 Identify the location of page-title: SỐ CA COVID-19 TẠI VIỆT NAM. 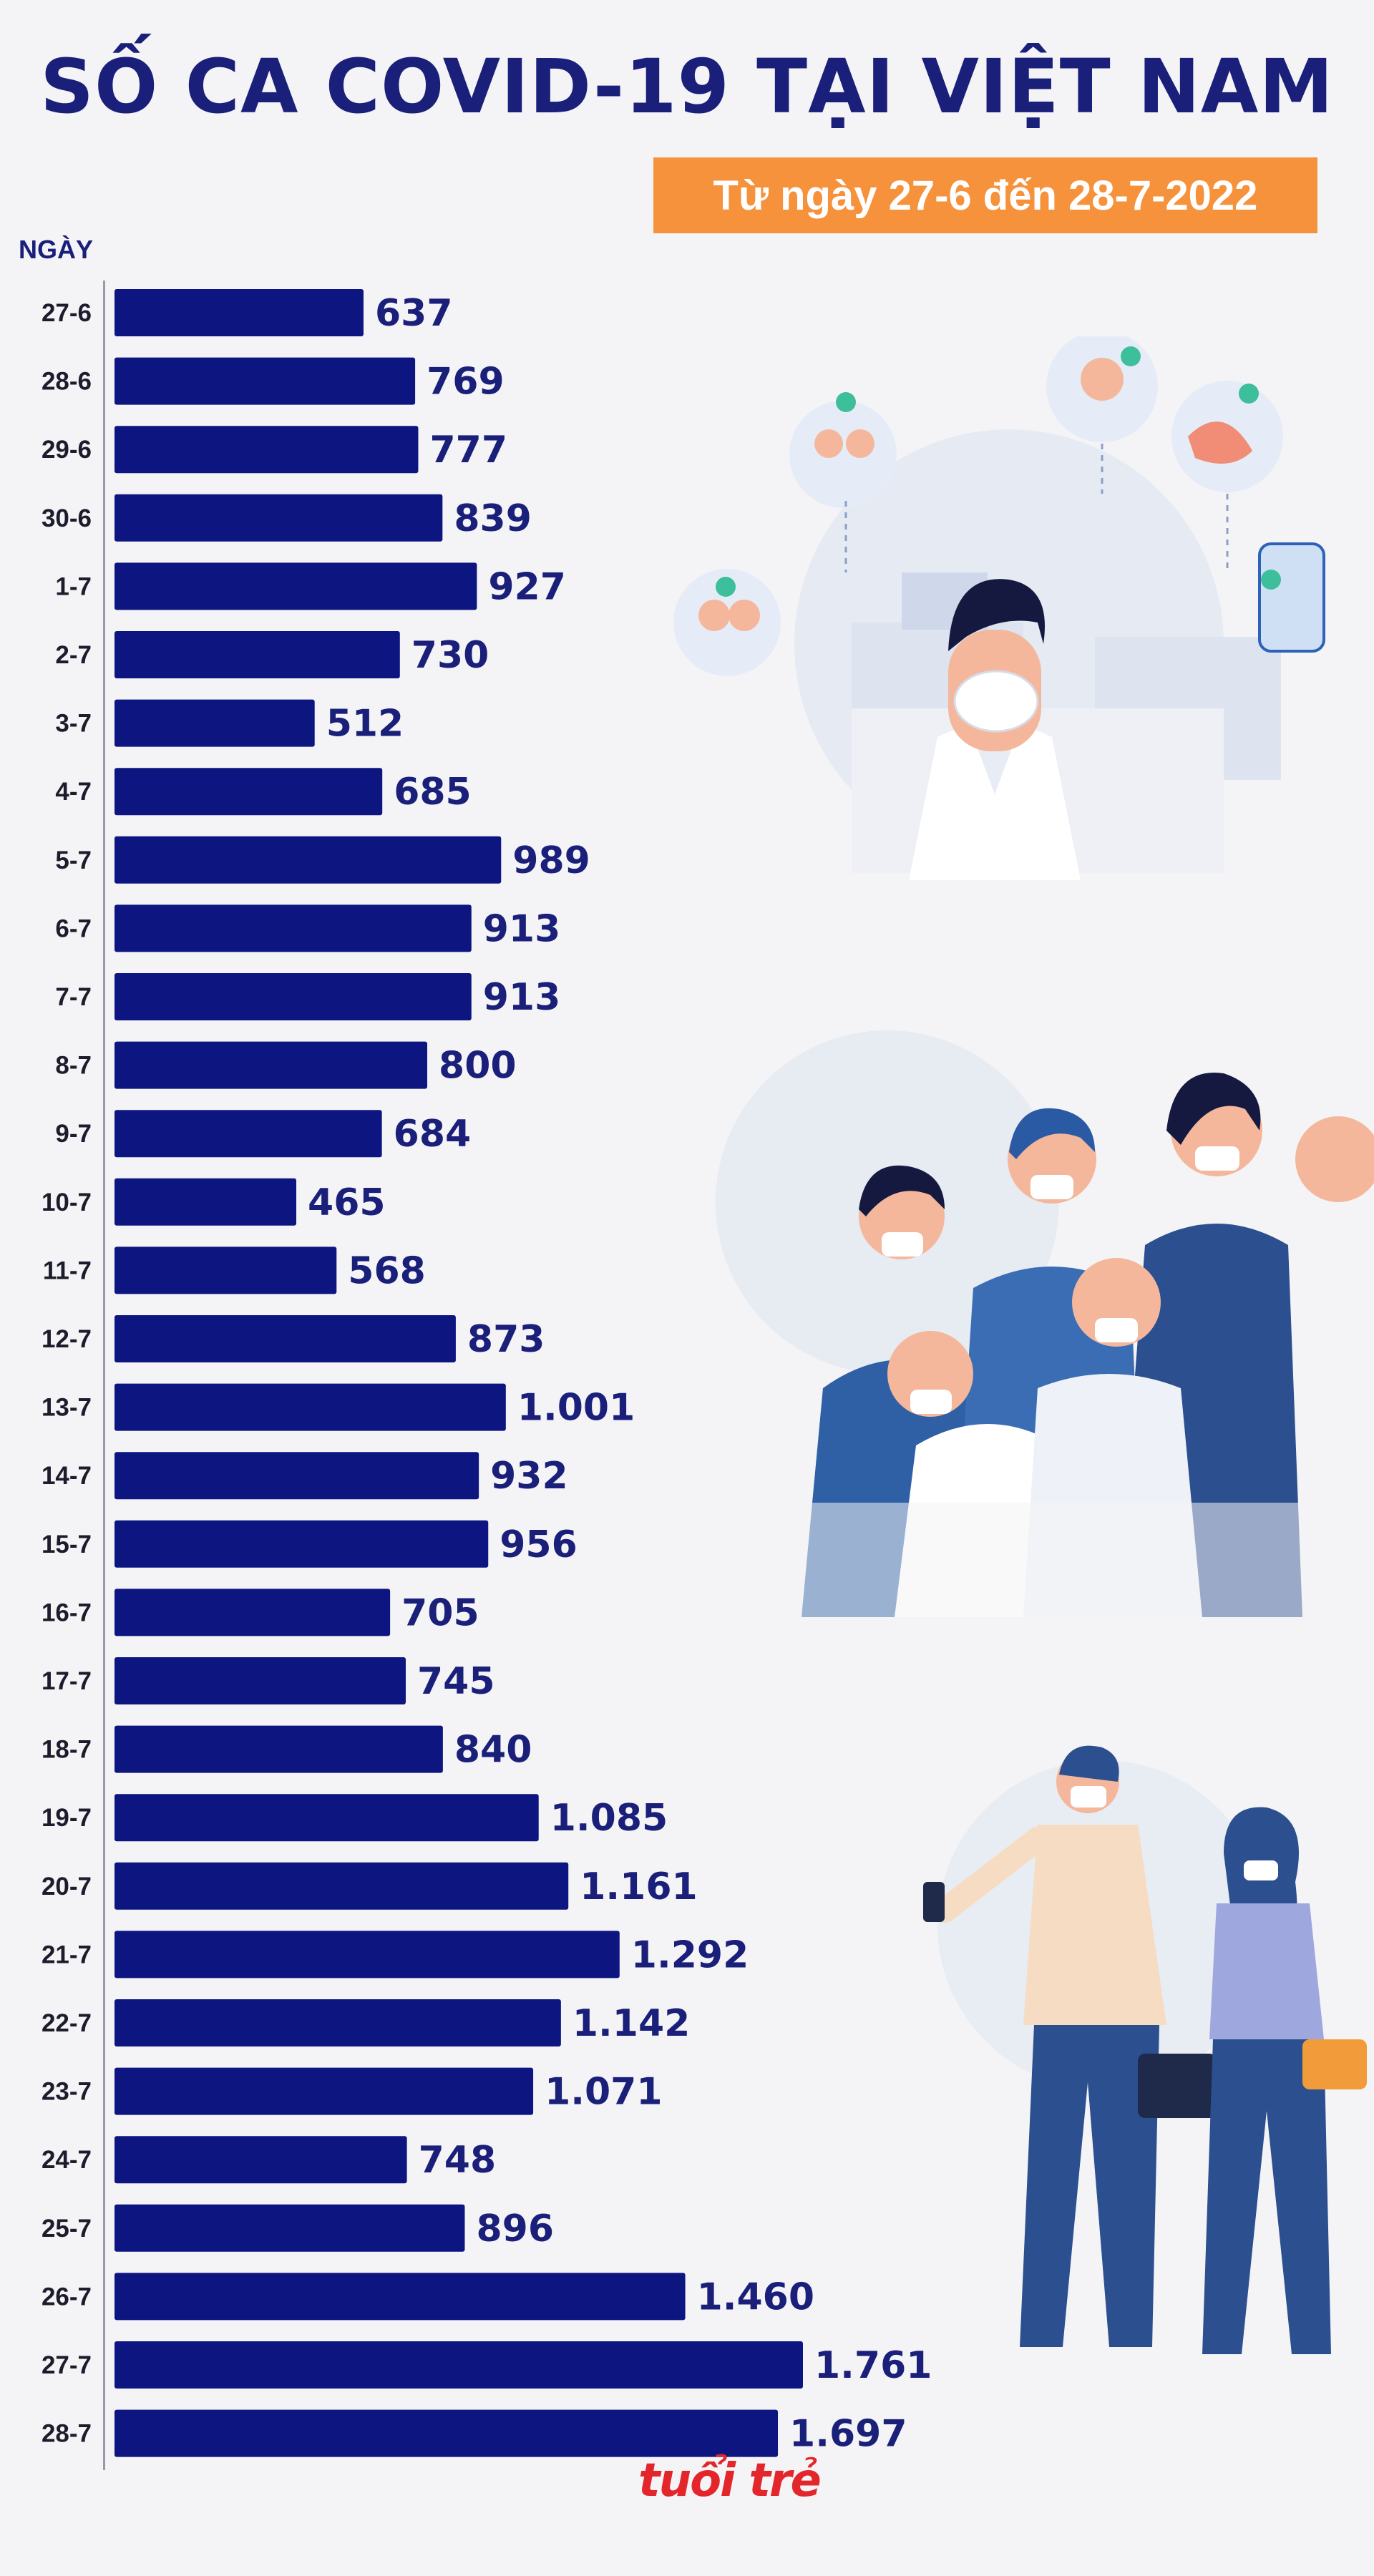
(687, 86).